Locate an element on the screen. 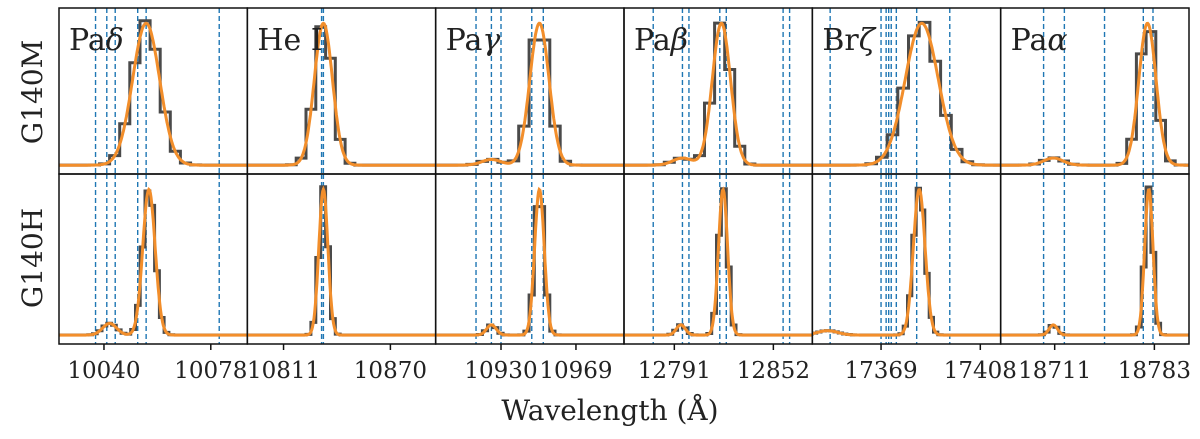  line-label: Paβ is located at coordinates (661, 40).